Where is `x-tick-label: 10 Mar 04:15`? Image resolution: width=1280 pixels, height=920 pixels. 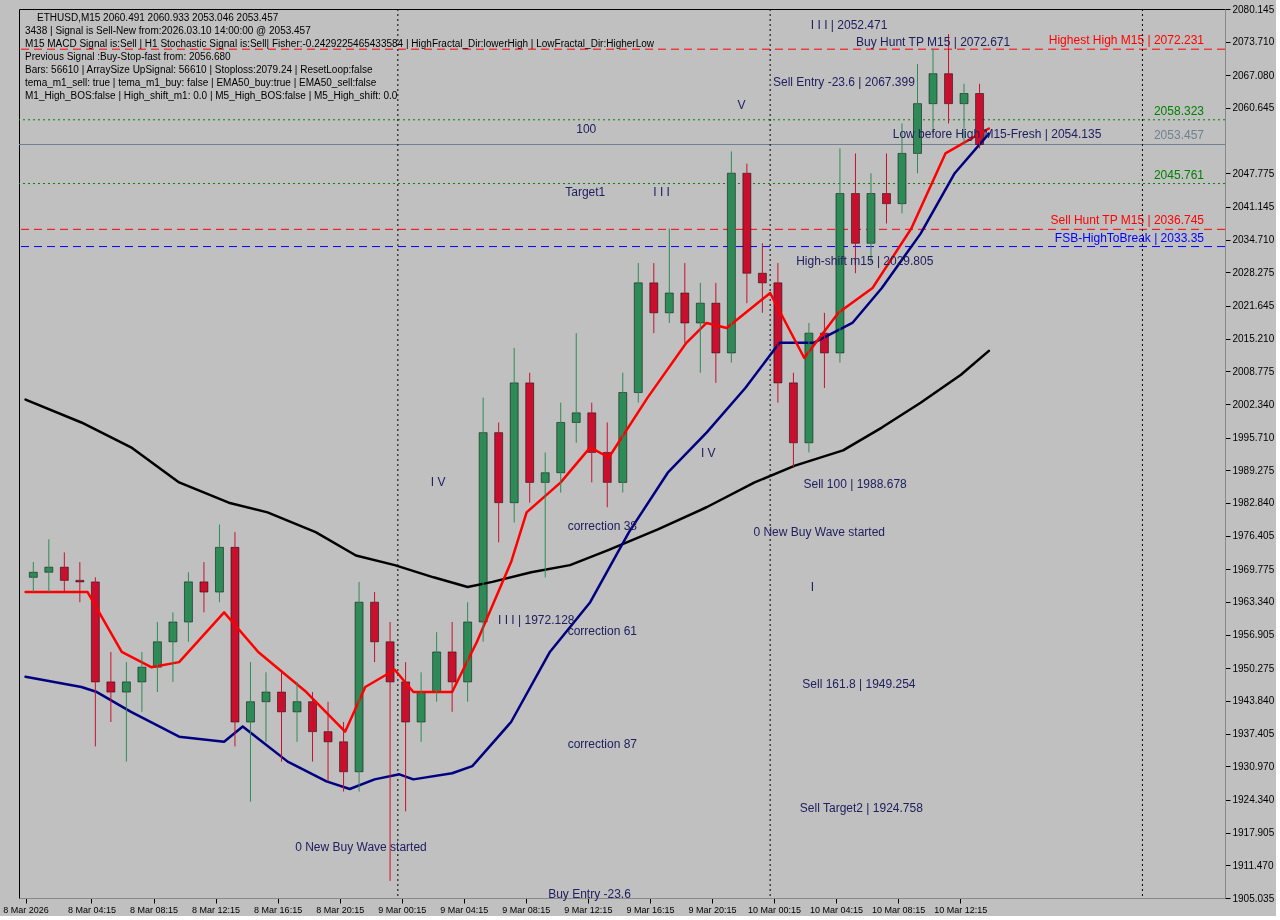 x-tick-label: 10 Mar 04:15 is located at coordinates (837, 909).